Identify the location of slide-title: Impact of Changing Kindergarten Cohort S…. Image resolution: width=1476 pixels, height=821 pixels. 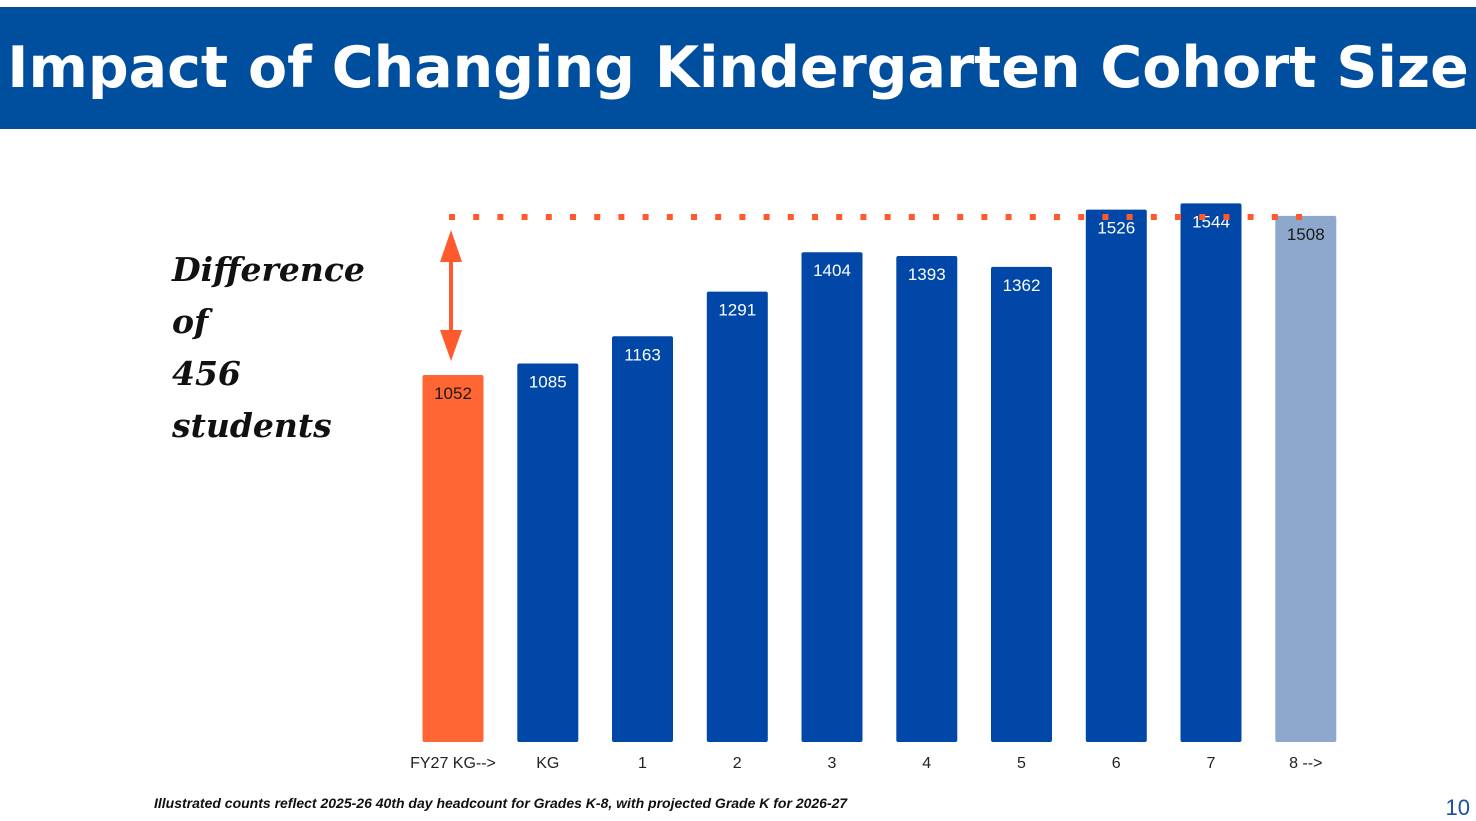
(738, 68).